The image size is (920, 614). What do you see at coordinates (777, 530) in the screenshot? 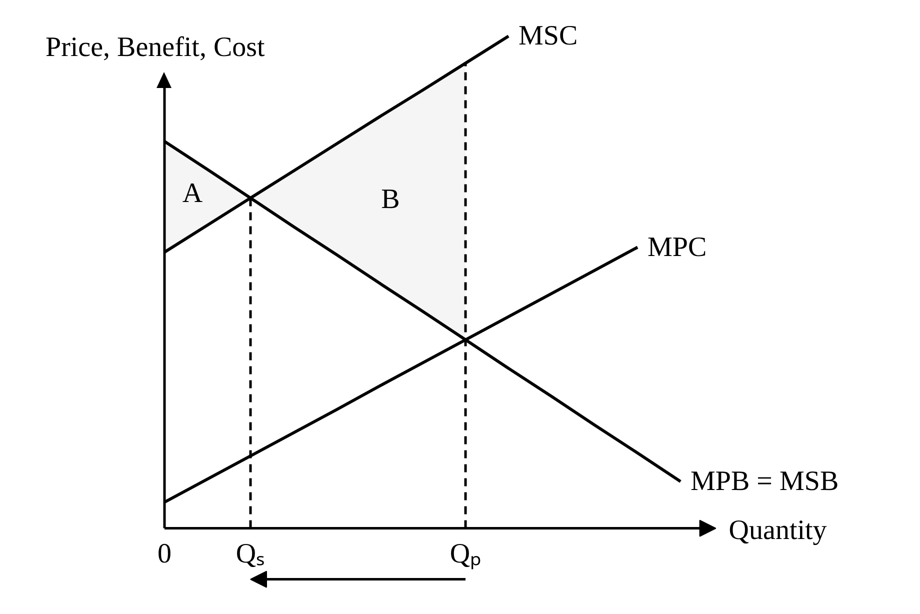
I see `x-axis-title: Quantity` at bounding box center [777, 530].